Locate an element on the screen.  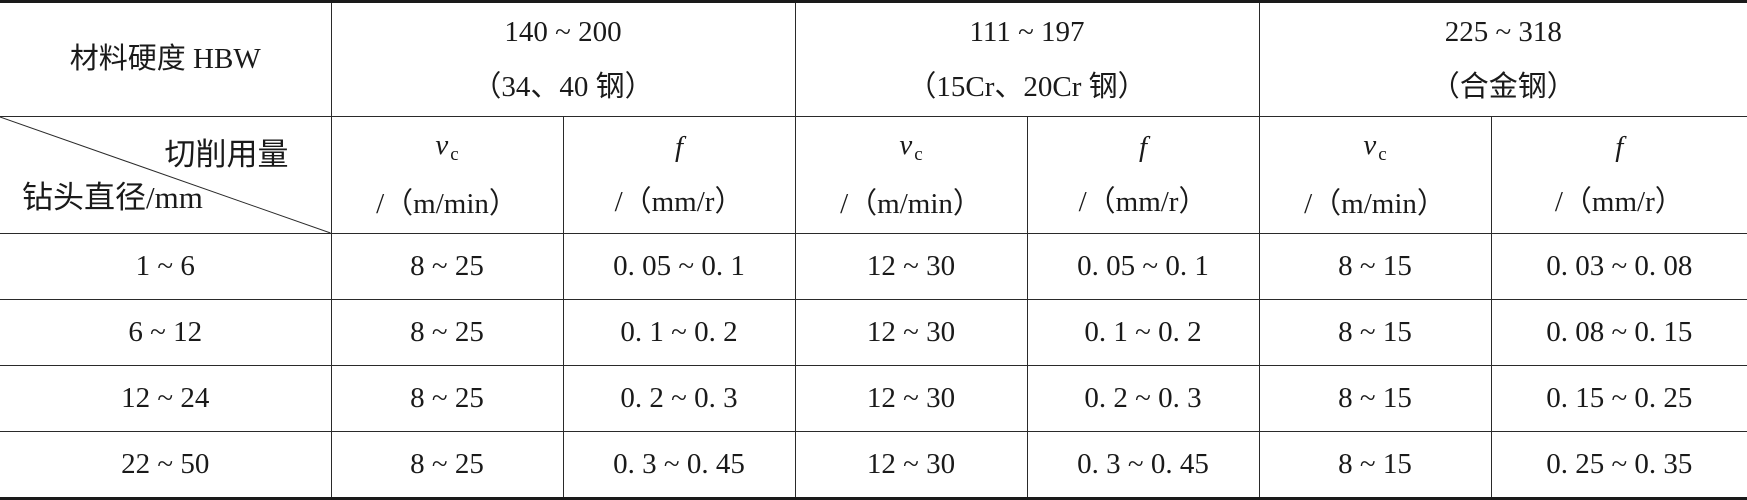
group-range: 111 ~ 197 is located at coordinates (1027, 31).